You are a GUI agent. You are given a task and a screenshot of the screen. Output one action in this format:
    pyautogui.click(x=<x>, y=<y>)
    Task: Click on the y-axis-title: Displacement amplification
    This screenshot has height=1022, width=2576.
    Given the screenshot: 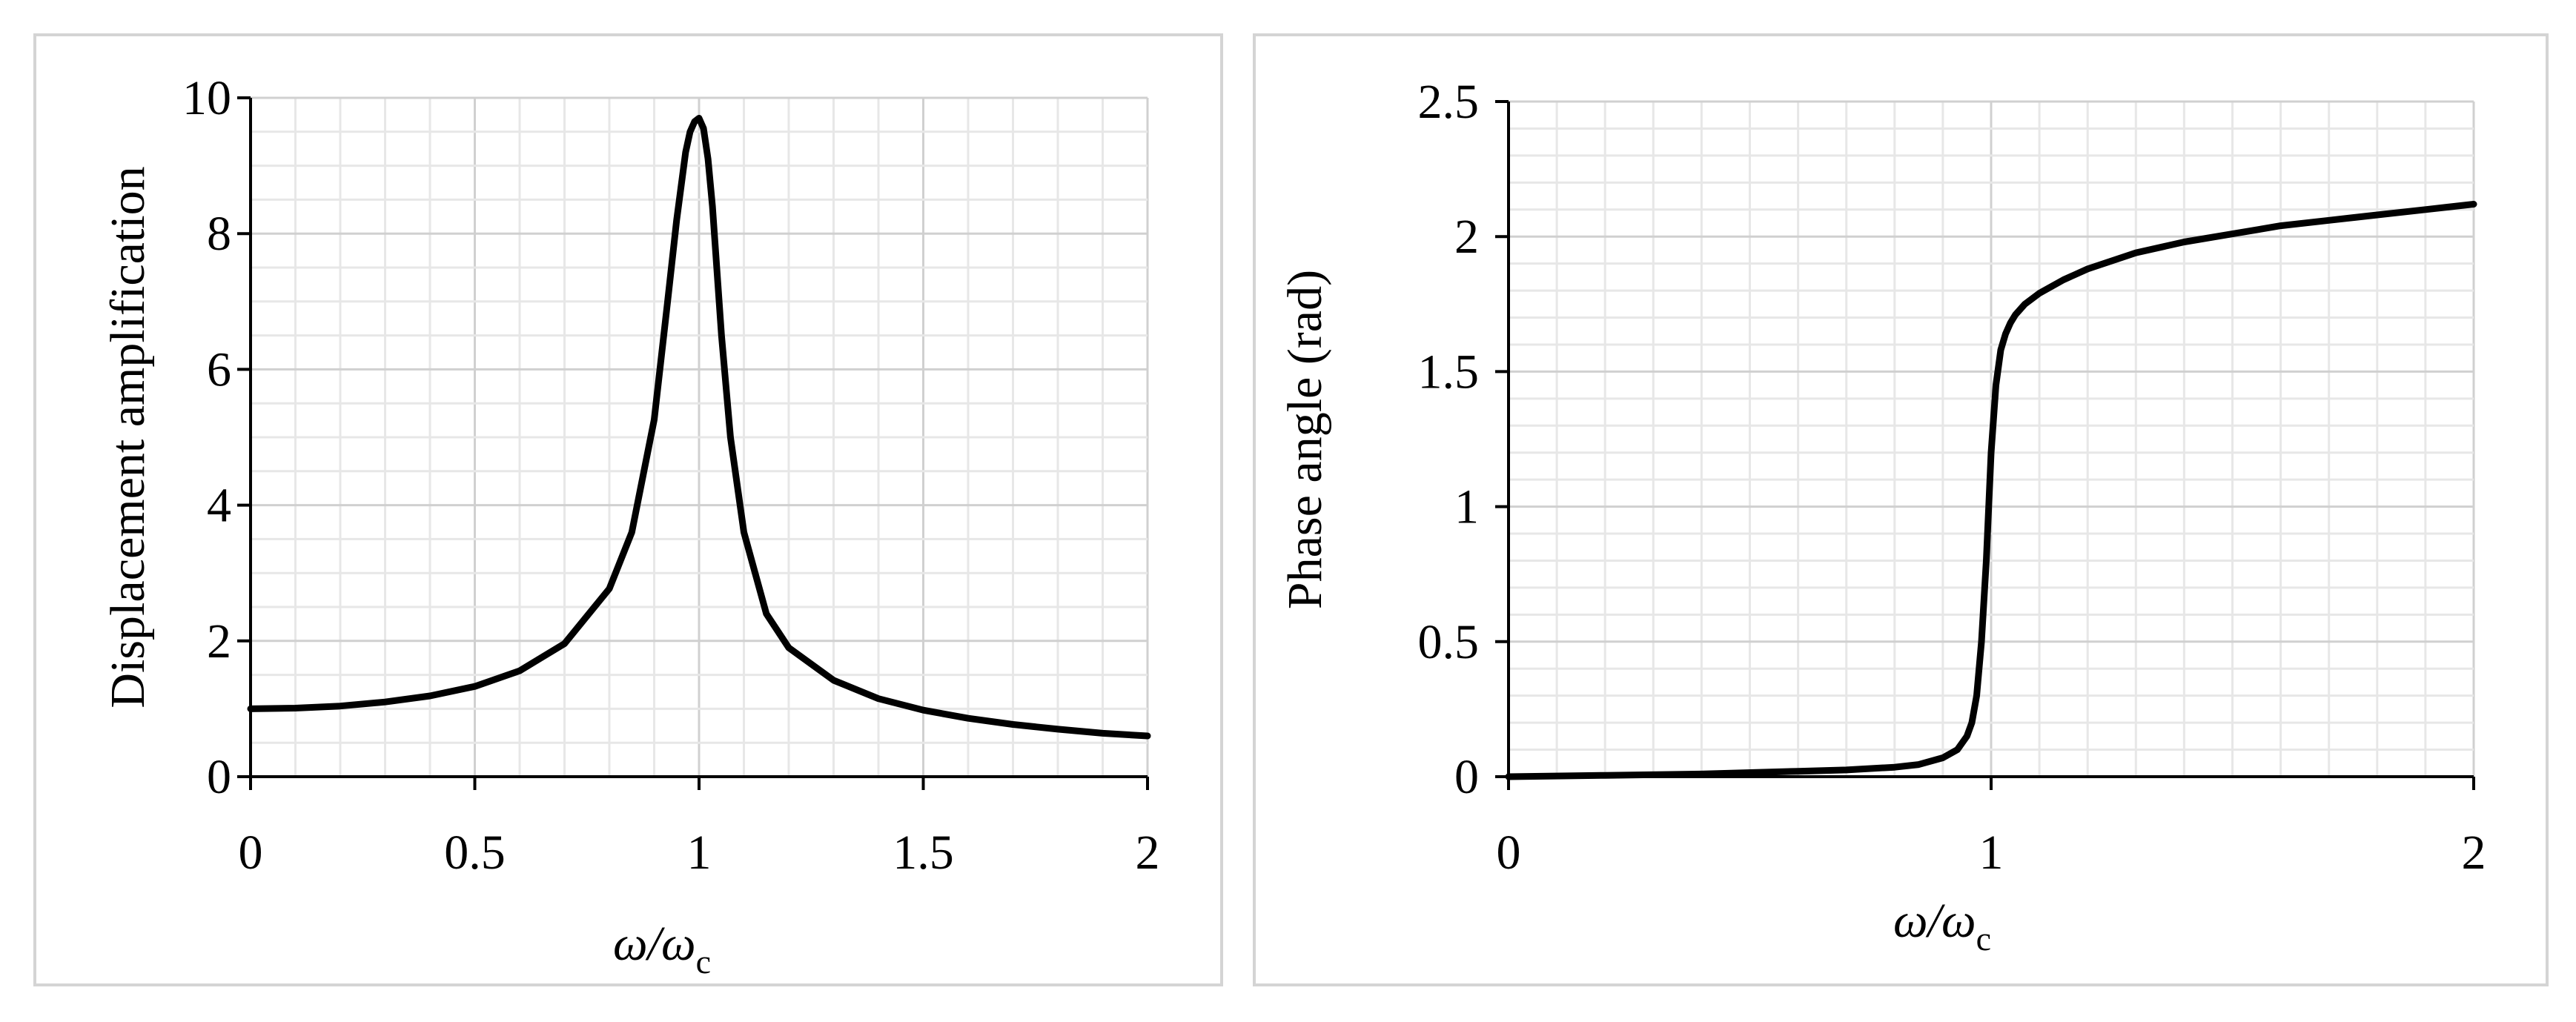 What is the action you would take?
    pyautogui.click(x=128, y=437)
    